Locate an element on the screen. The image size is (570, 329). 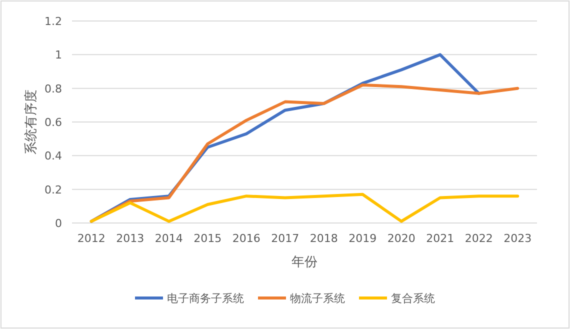
x-tick-label: 2015 is located at coordinates (208, 238).